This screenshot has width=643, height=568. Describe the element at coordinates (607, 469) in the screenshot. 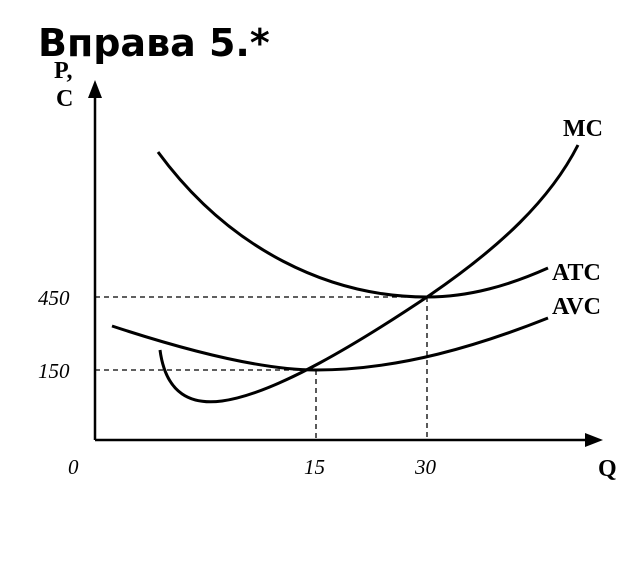

I see `x-axis-label: Q` at that location.